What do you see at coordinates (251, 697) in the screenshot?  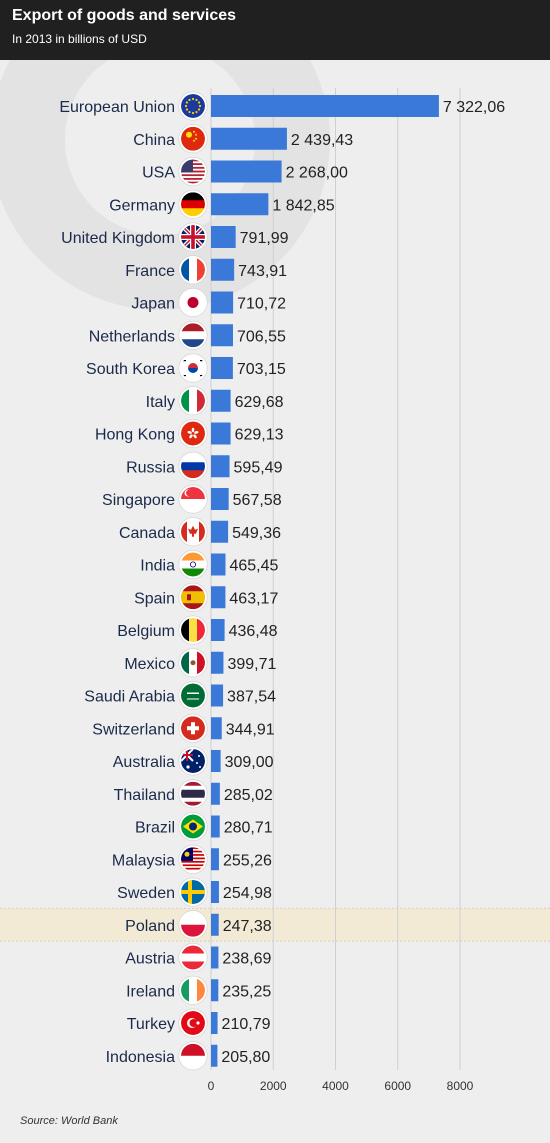 I see `data-label: 387,54` at bounding box center [251, 697].